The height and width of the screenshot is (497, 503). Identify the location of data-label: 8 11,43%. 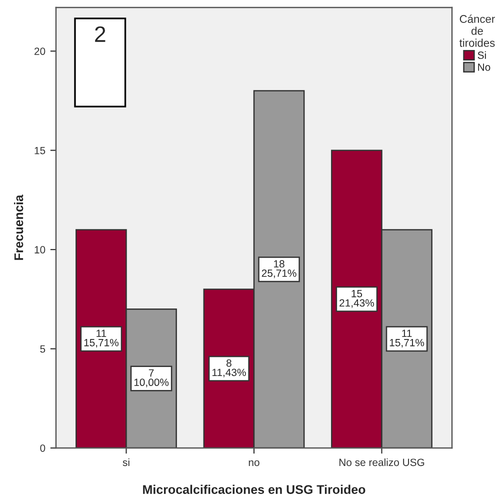
(229, 368).